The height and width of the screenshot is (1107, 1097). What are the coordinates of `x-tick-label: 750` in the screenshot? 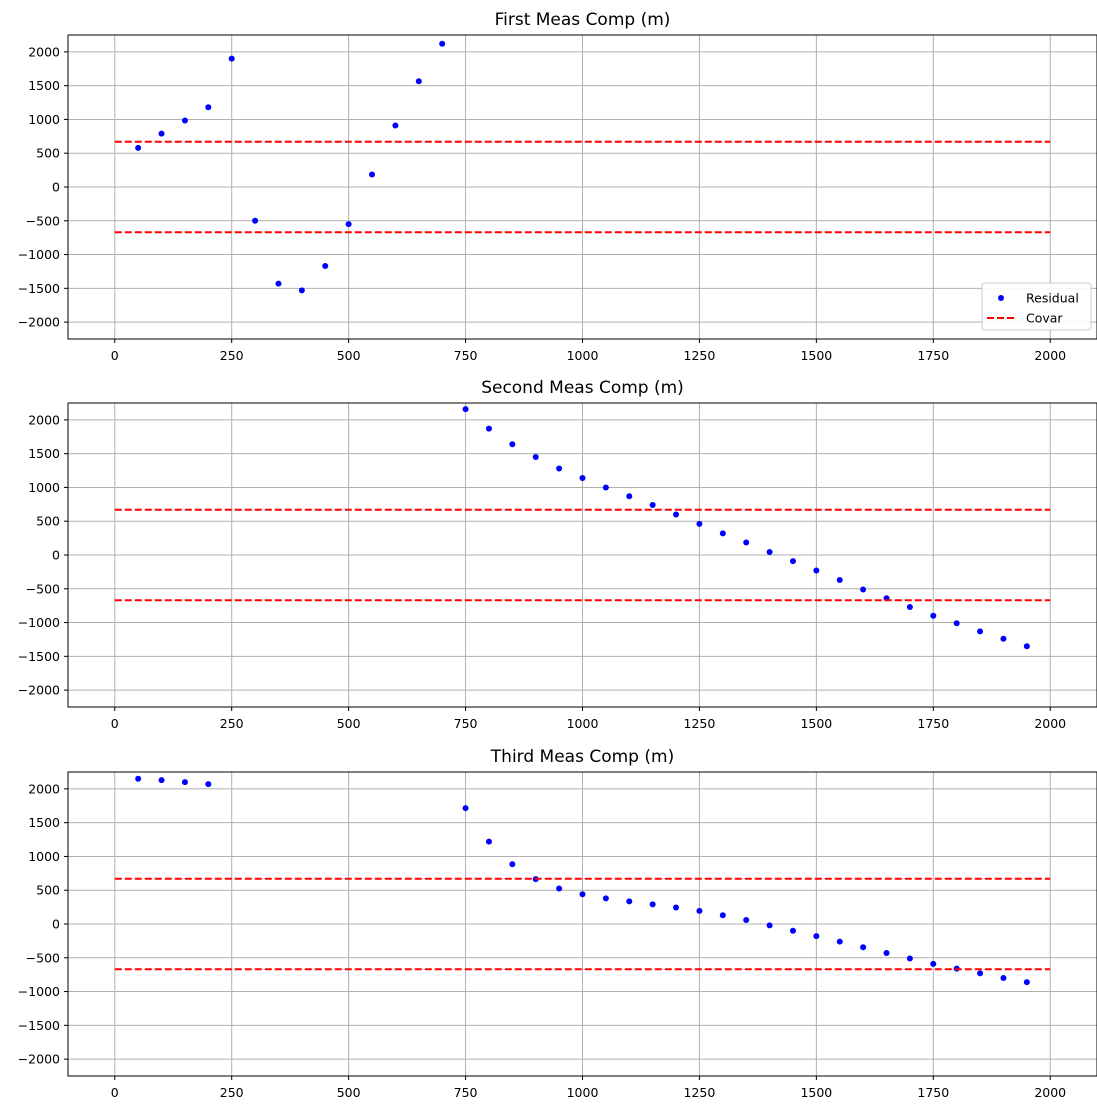 It's located at (466, 355).